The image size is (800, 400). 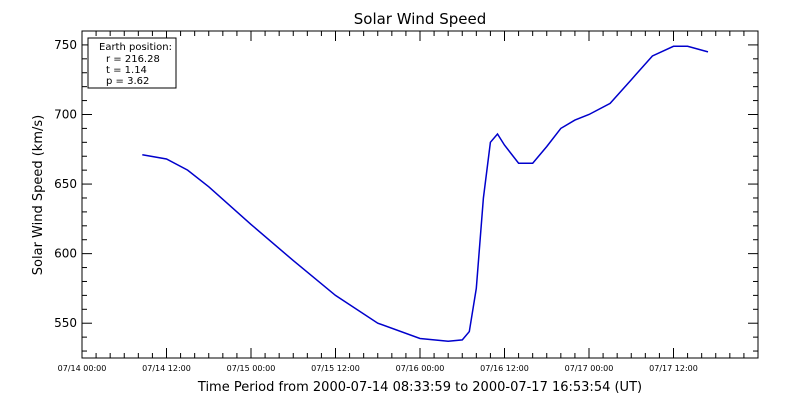 What do you see at coordinates (65, 45) in the screenshot?
I see `y-tick-label: 750` at bounding box center [65, 45].